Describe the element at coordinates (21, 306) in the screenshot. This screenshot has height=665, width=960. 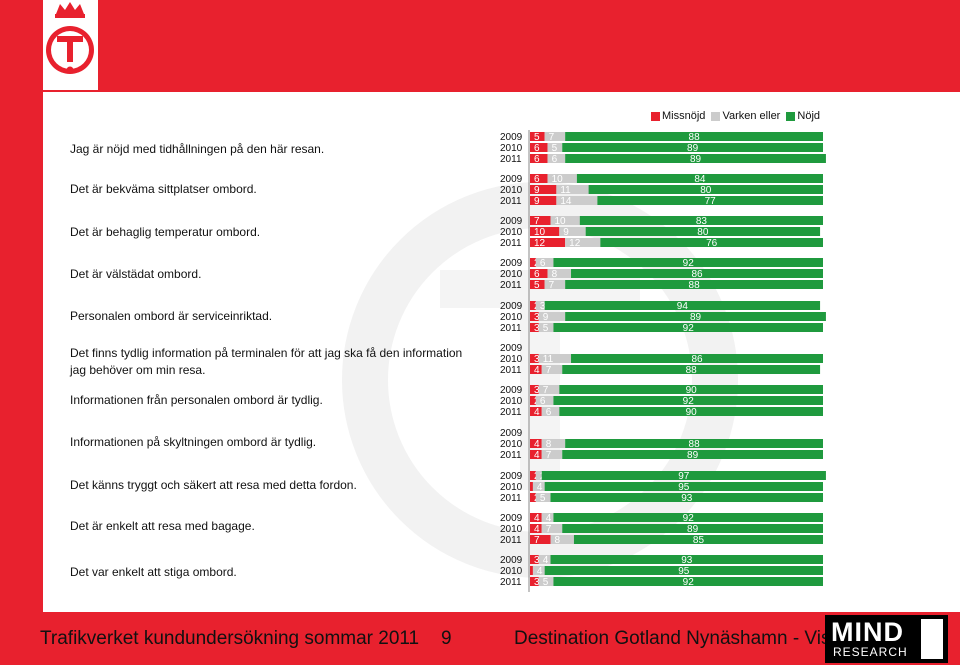
I see `left-red-band` at that location.